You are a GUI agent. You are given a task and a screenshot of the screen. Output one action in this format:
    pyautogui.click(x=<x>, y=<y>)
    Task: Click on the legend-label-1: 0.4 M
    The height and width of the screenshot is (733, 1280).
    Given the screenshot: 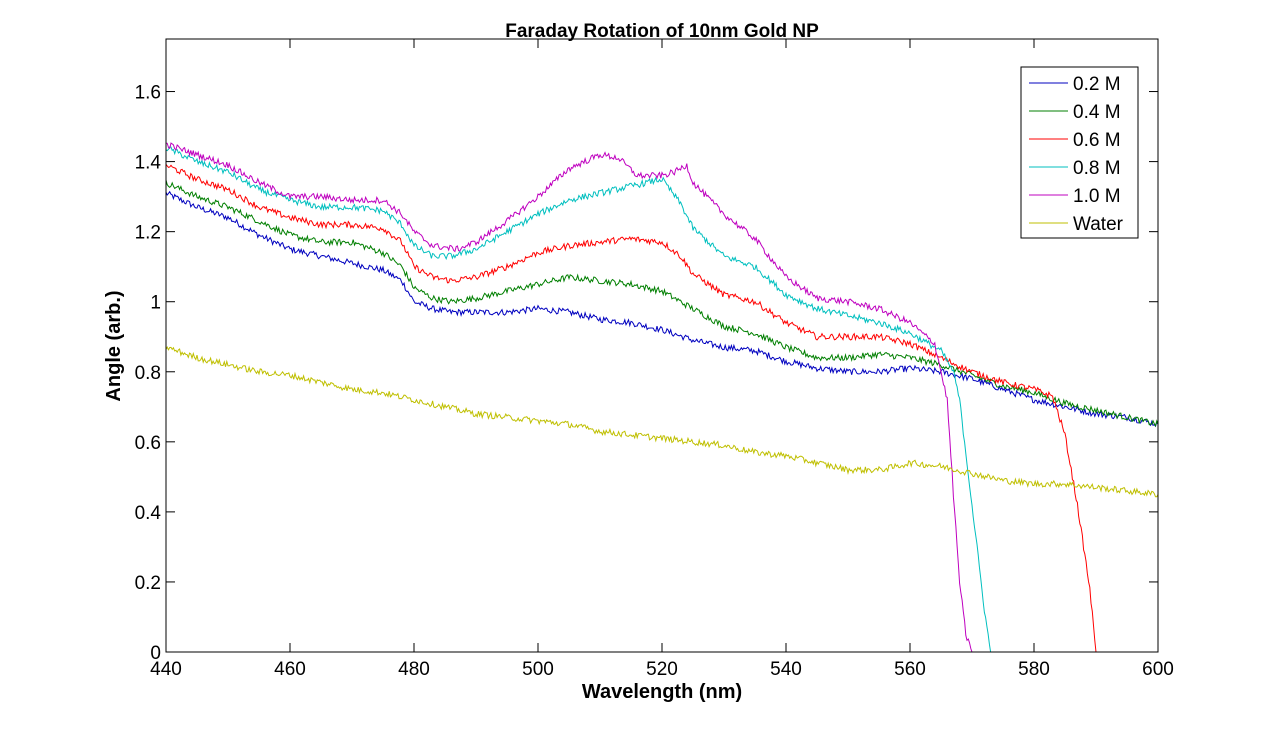 What is the action you would take?
    pyautogui.click(x=1097, y=112)
    